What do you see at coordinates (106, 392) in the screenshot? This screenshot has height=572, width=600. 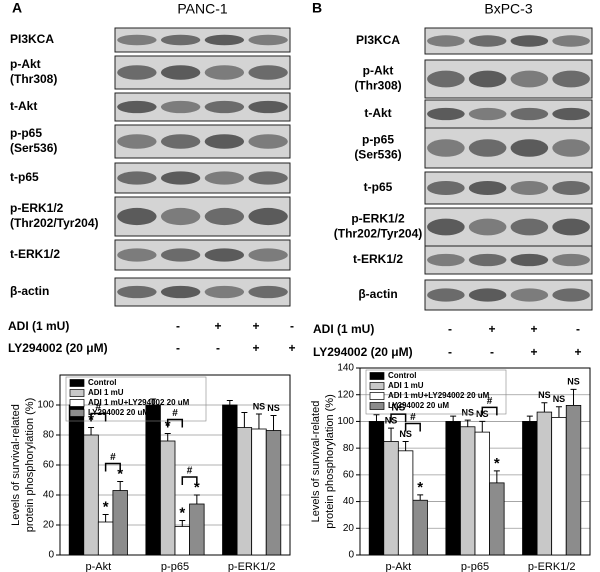 I see `legend-label: ADI 1 mU` at bounding box center [106, 392].